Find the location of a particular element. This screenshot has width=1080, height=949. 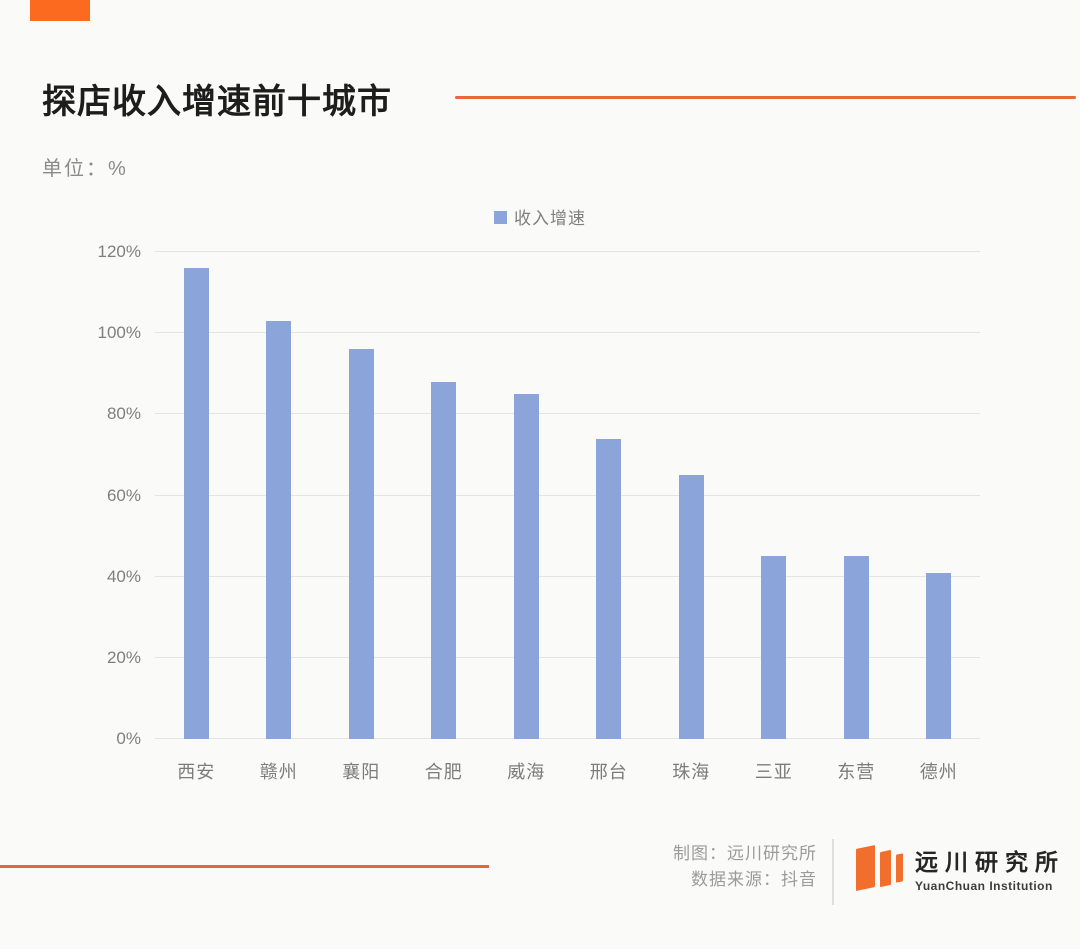

bar-西安 is located at coordinates (196, 503).